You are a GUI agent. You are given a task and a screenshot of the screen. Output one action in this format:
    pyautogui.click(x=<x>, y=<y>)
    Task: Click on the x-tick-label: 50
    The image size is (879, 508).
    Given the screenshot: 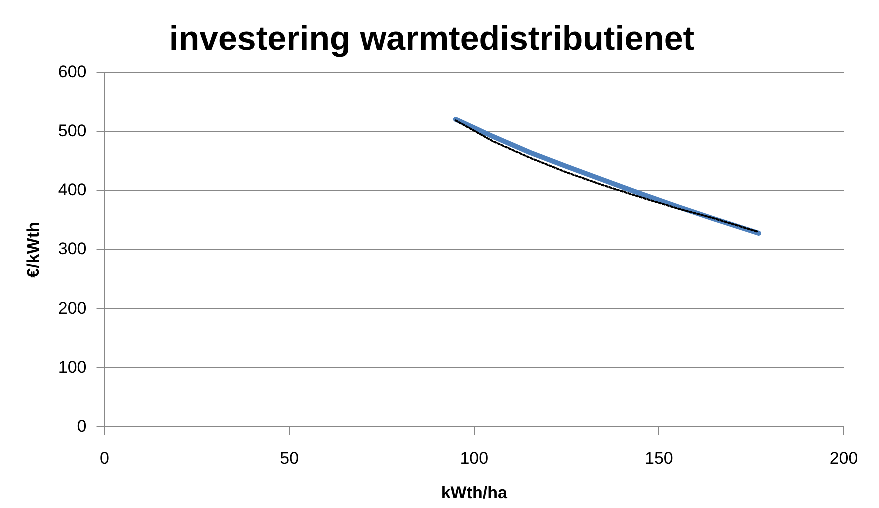 What is the action you would take?
    pyautogui.click(x=290, y=458)
    